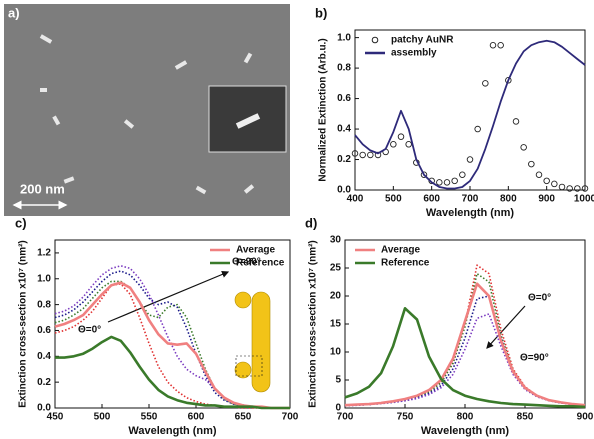 The width and height of the screenshot is (594, 439). What do you see at coordinates (584, 199) in the screenshot?
I see `x-tick-label: 1000` at bounding box center [584, 199].